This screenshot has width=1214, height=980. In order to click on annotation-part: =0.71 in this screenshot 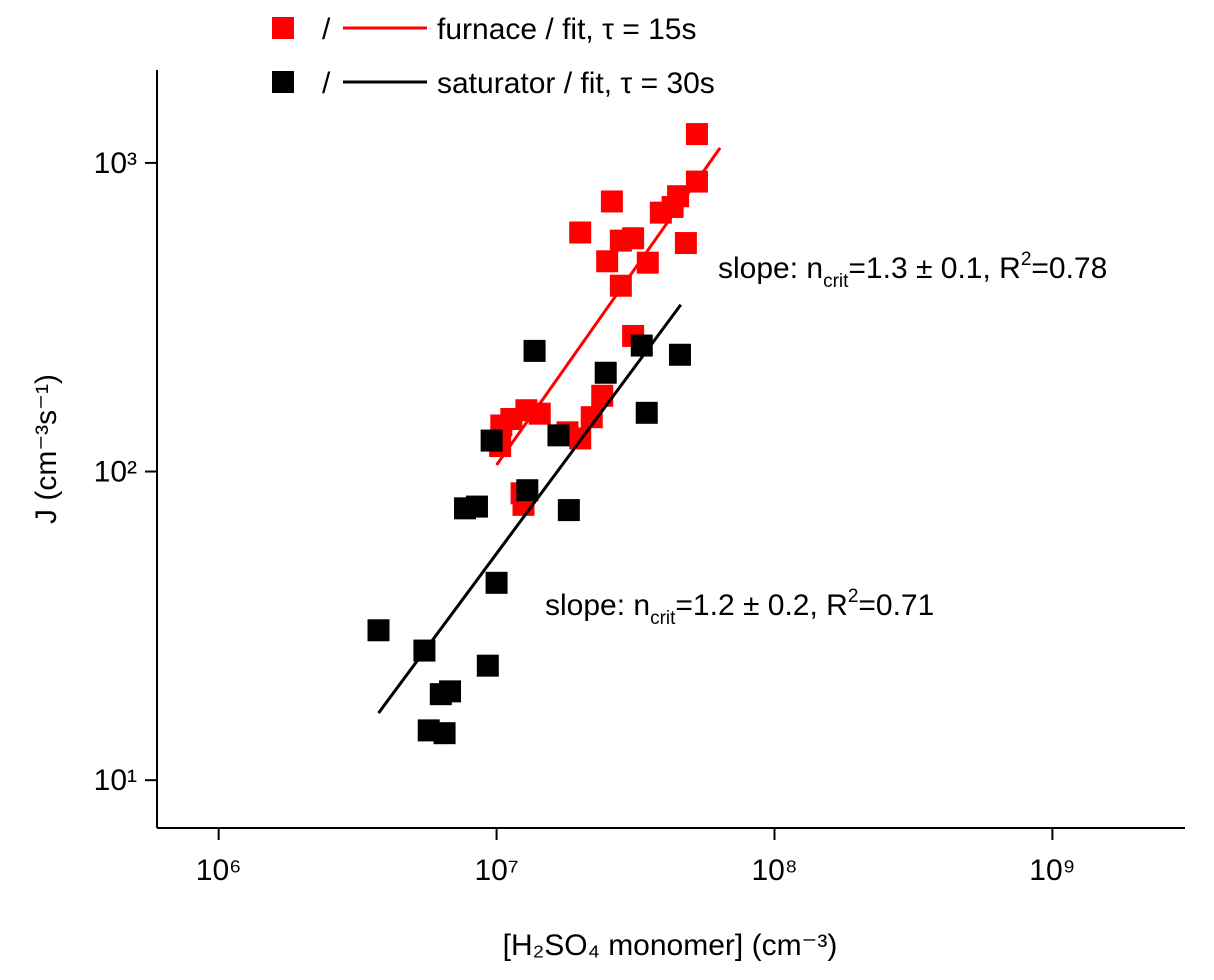, I will do `click(896, 605)`.